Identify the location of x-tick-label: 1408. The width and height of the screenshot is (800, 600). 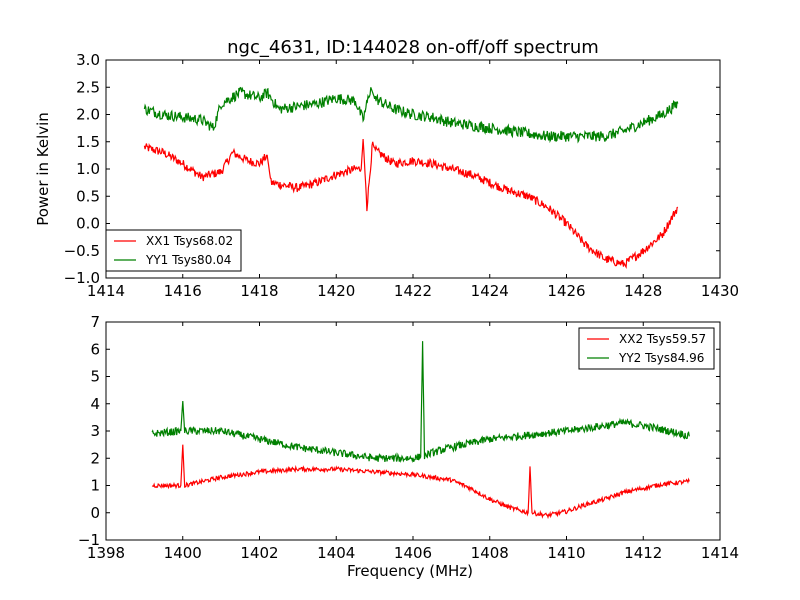
(490, 553).